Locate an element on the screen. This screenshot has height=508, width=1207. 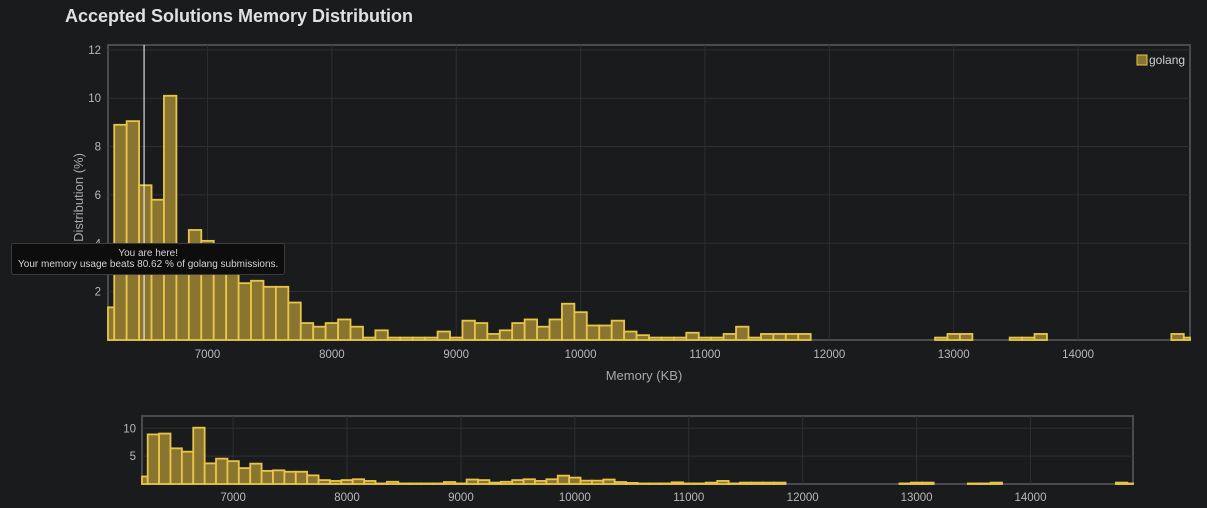
overview-x-tick-label: 13000 is located at coordinates (917, 498).